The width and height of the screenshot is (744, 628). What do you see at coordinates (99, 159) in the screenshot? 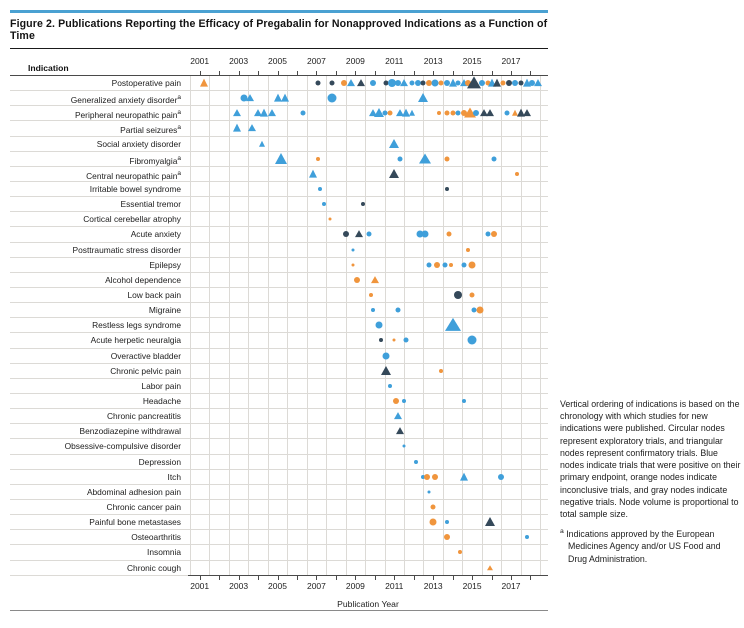
I see `row-label: Fibromyalgiaa` at bounding box center [99, 159].